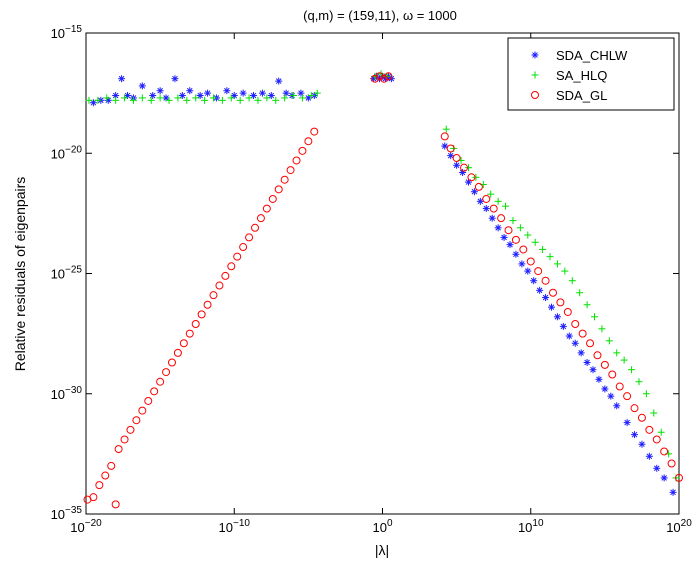 This screenshot has height=568, width=698. Describe the element at coordinates (531, 526) in the screenshot. I see `x-tick-label: 1010` at that location.